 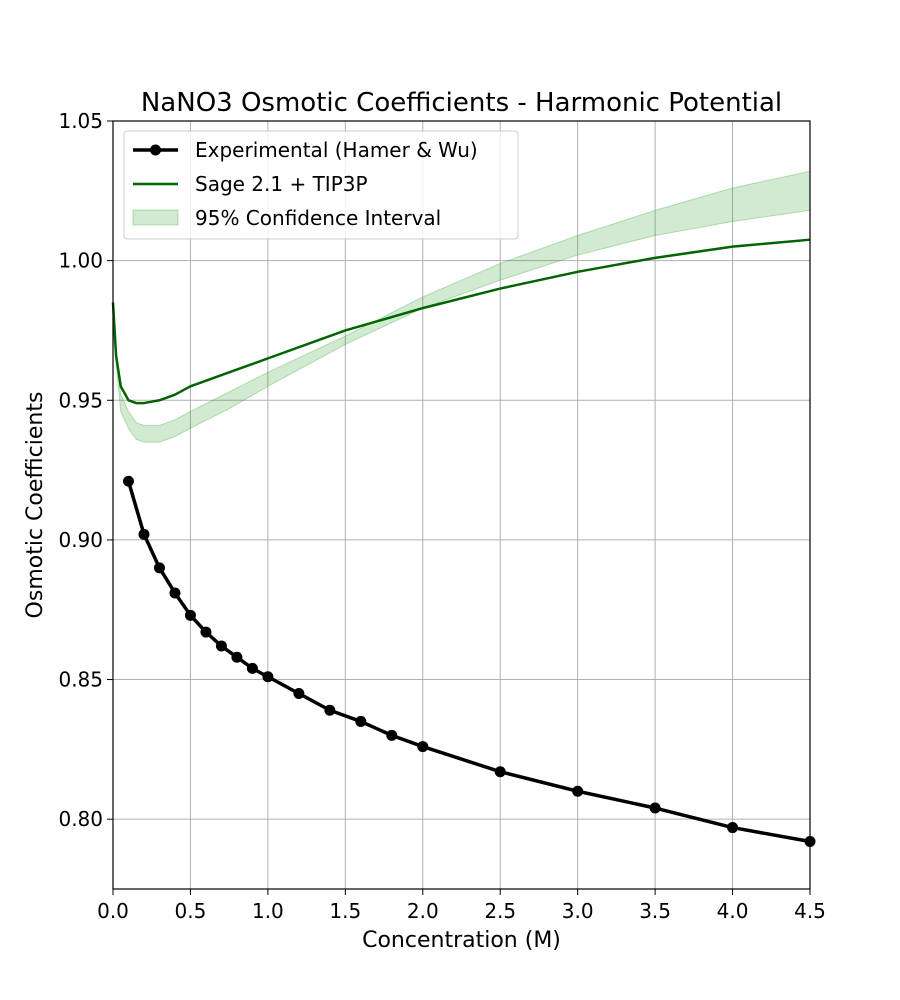 What do you see at coordinates (80, 680) in the screenshot?
I see `y-tick-label: 0.85` at bounding box center [80, 680].